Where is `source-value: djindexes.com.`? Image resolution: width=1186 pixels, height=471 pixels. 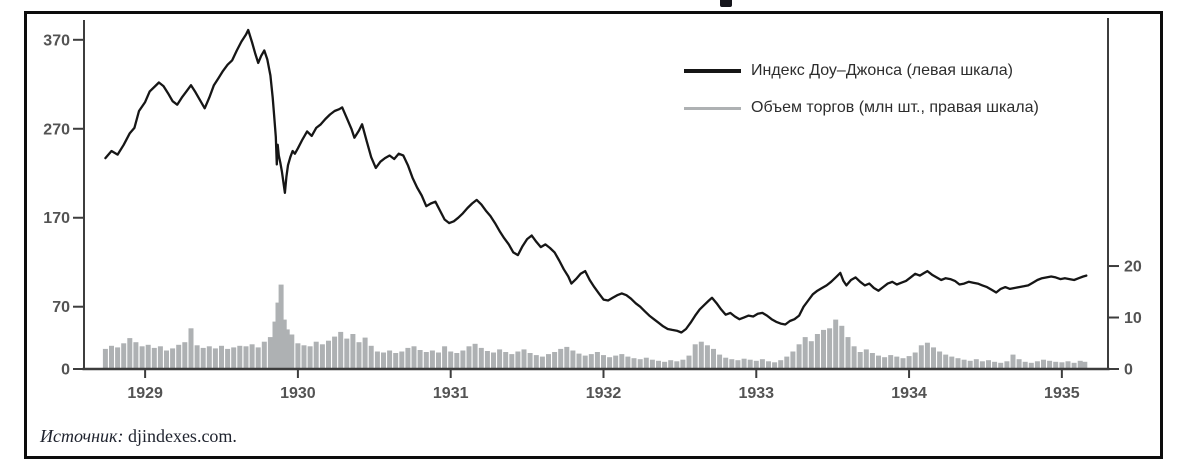
source-value: djindexes.com. is located at coordinates (182, 436).